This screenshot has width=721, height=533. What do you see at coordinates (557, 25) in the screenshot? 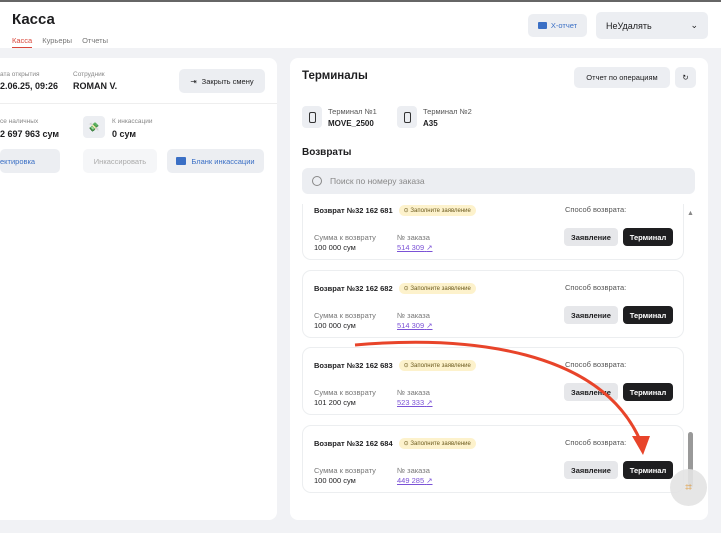
I see `x-report-button: X-отчет` at bounding box center [557, 25].